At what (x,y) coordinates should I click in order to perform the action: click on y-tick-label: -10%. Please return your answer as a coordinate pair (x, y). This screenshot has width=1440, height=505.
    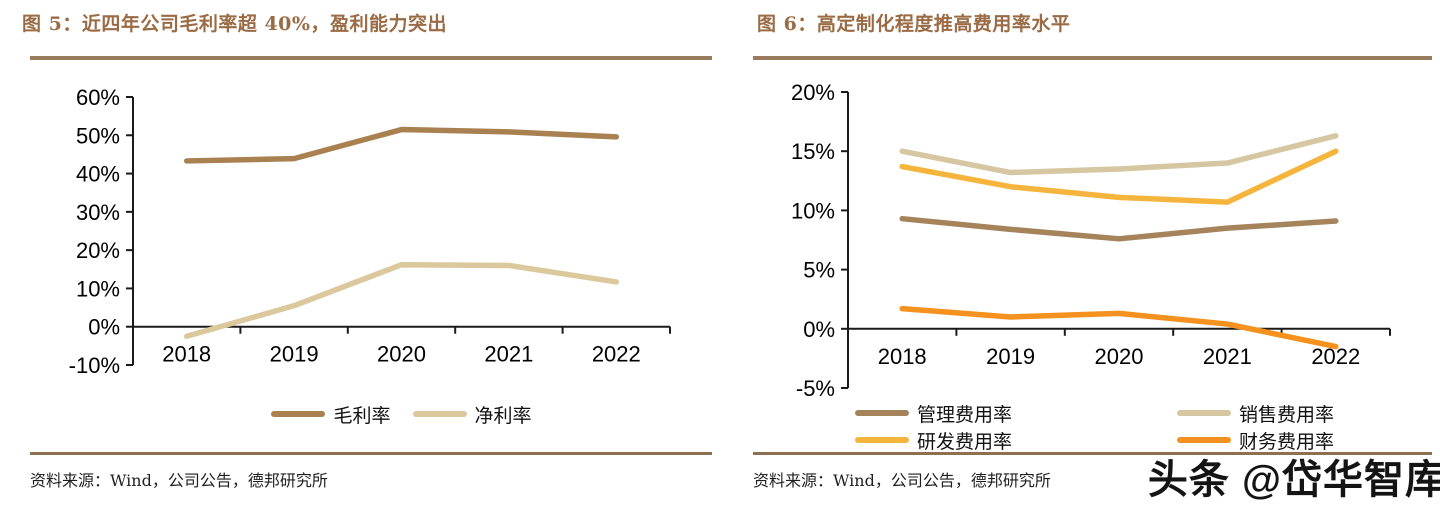
    Looking at the image, I should click on (94, 365).